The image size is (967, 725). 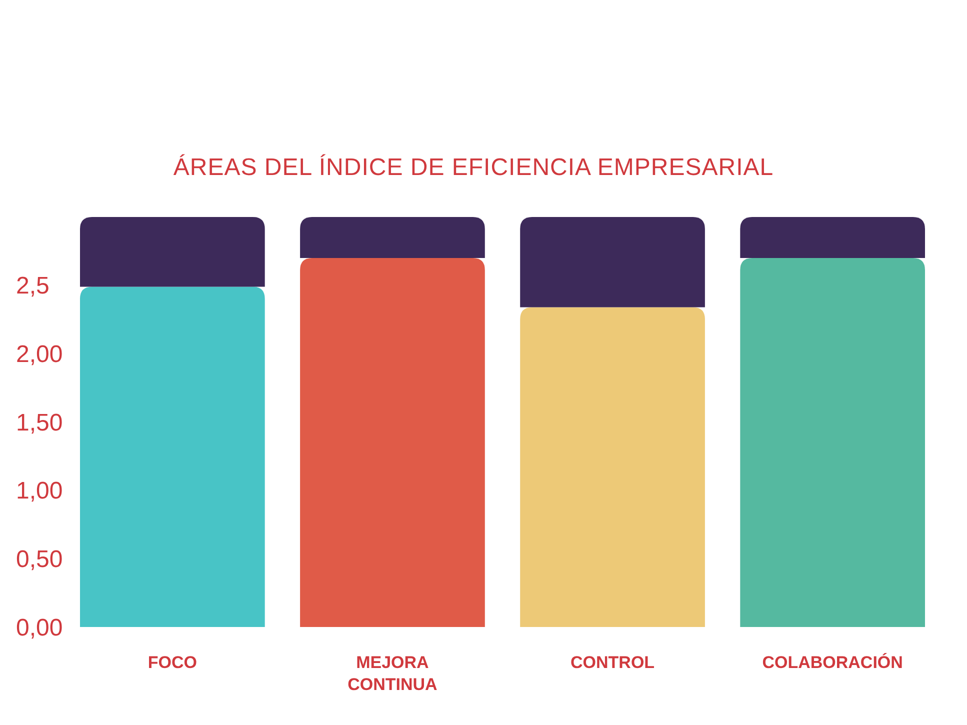 I want to click on y-tick-label: 2,5, so click(x=33, y=286).